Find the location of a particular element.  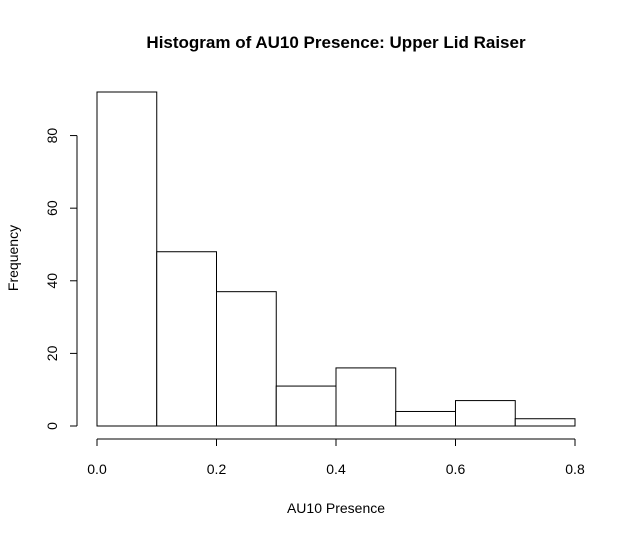

y-tick-label: 60 is located at coordinates (52, 208).